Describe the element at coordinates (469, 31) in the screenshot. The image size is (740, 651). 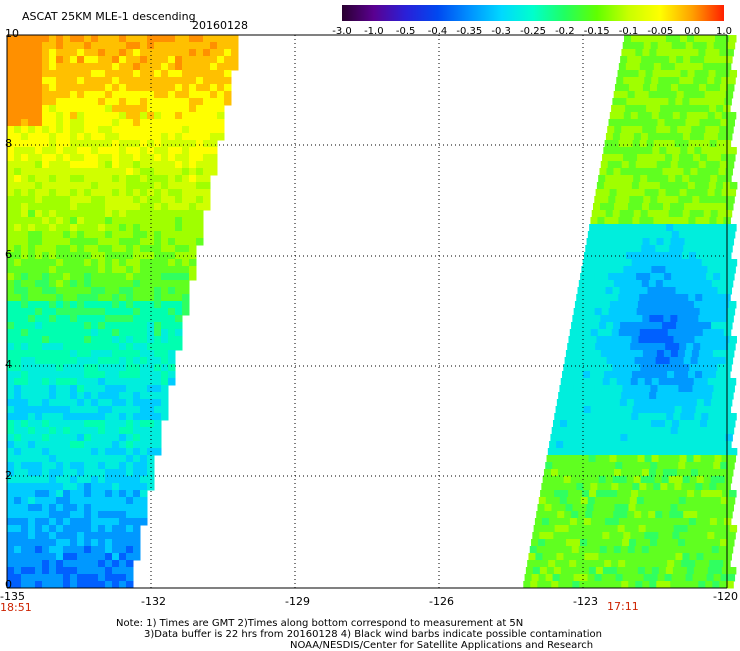
I see `colorbar-label: -0.35` at that location.